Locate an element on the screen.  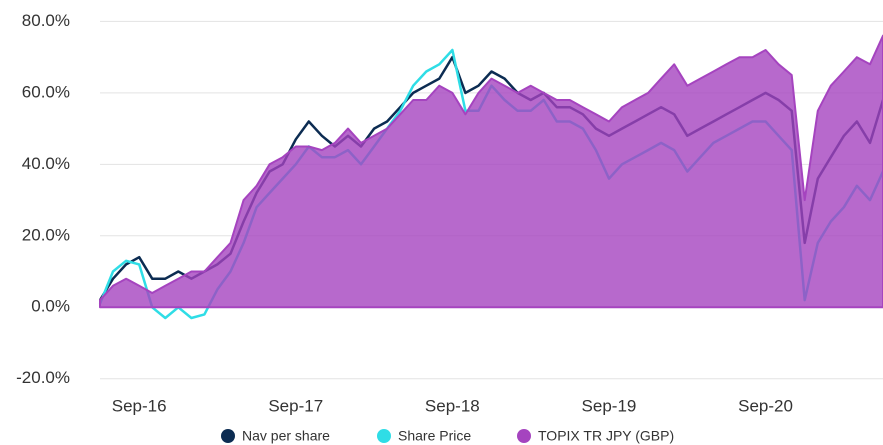
x-tick-label: Sep-20 is located at coordinates (765, 405).